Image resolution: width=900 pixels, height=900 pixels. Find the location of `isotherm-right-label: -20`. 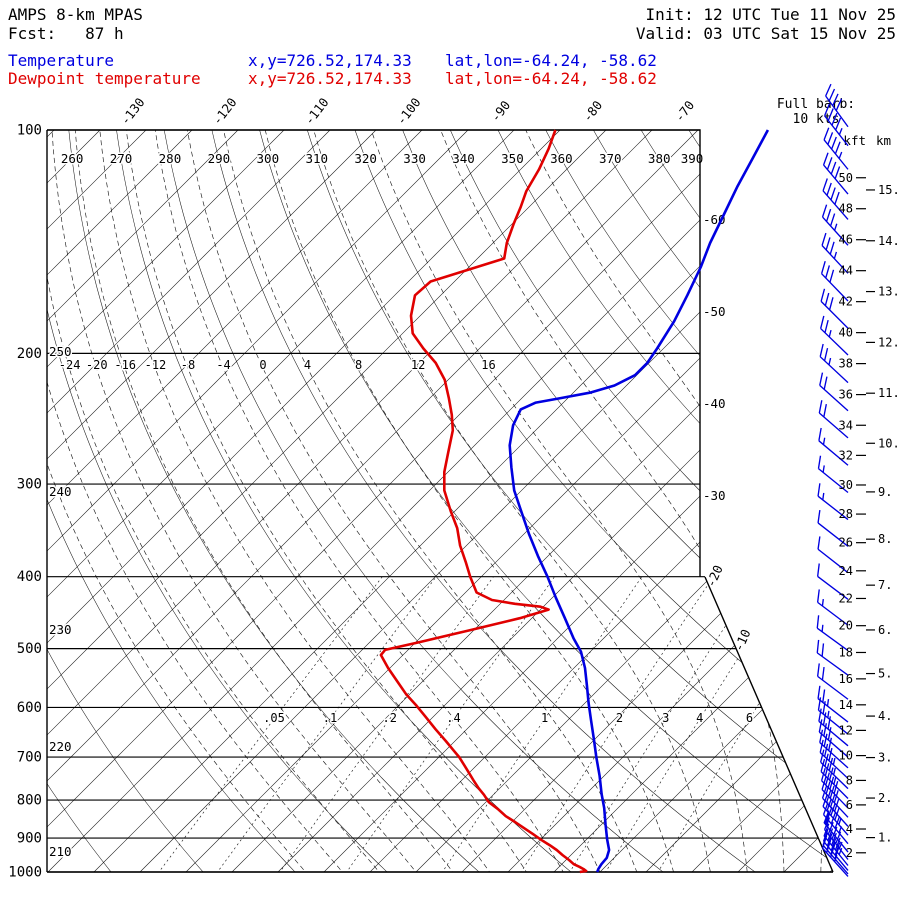

isotherm-right-label: -20 is located at coordinates (714, 576).